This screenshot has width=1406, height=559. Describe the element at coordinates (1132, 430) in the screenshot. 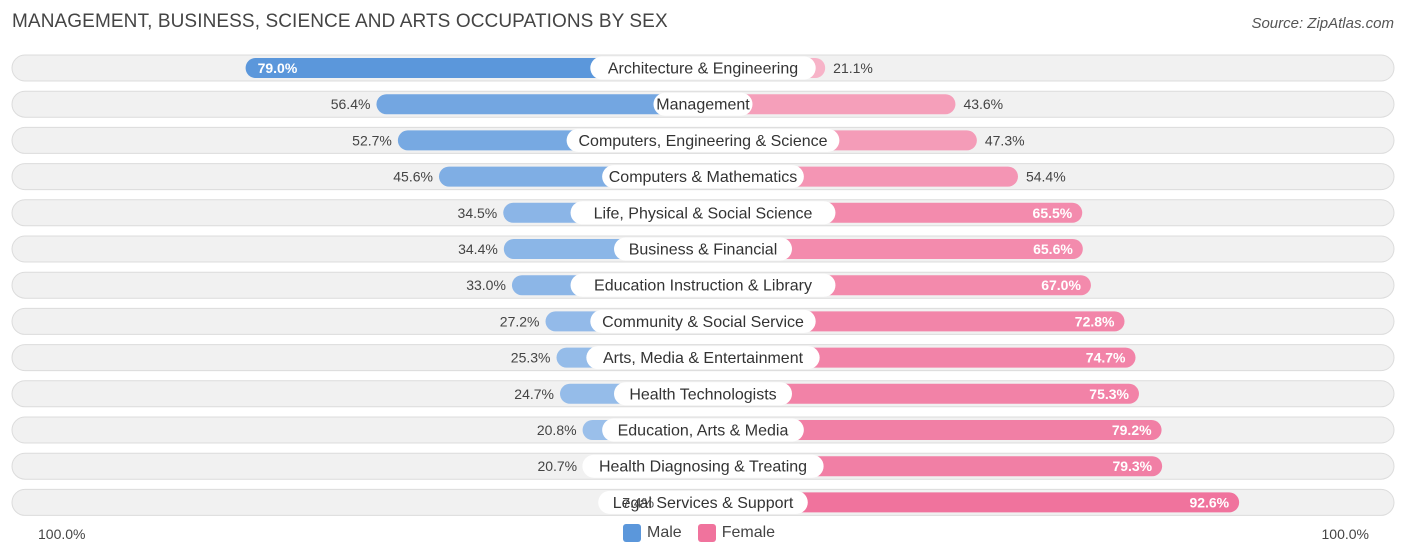

I see `value-label-female: 79.2%` at that location.